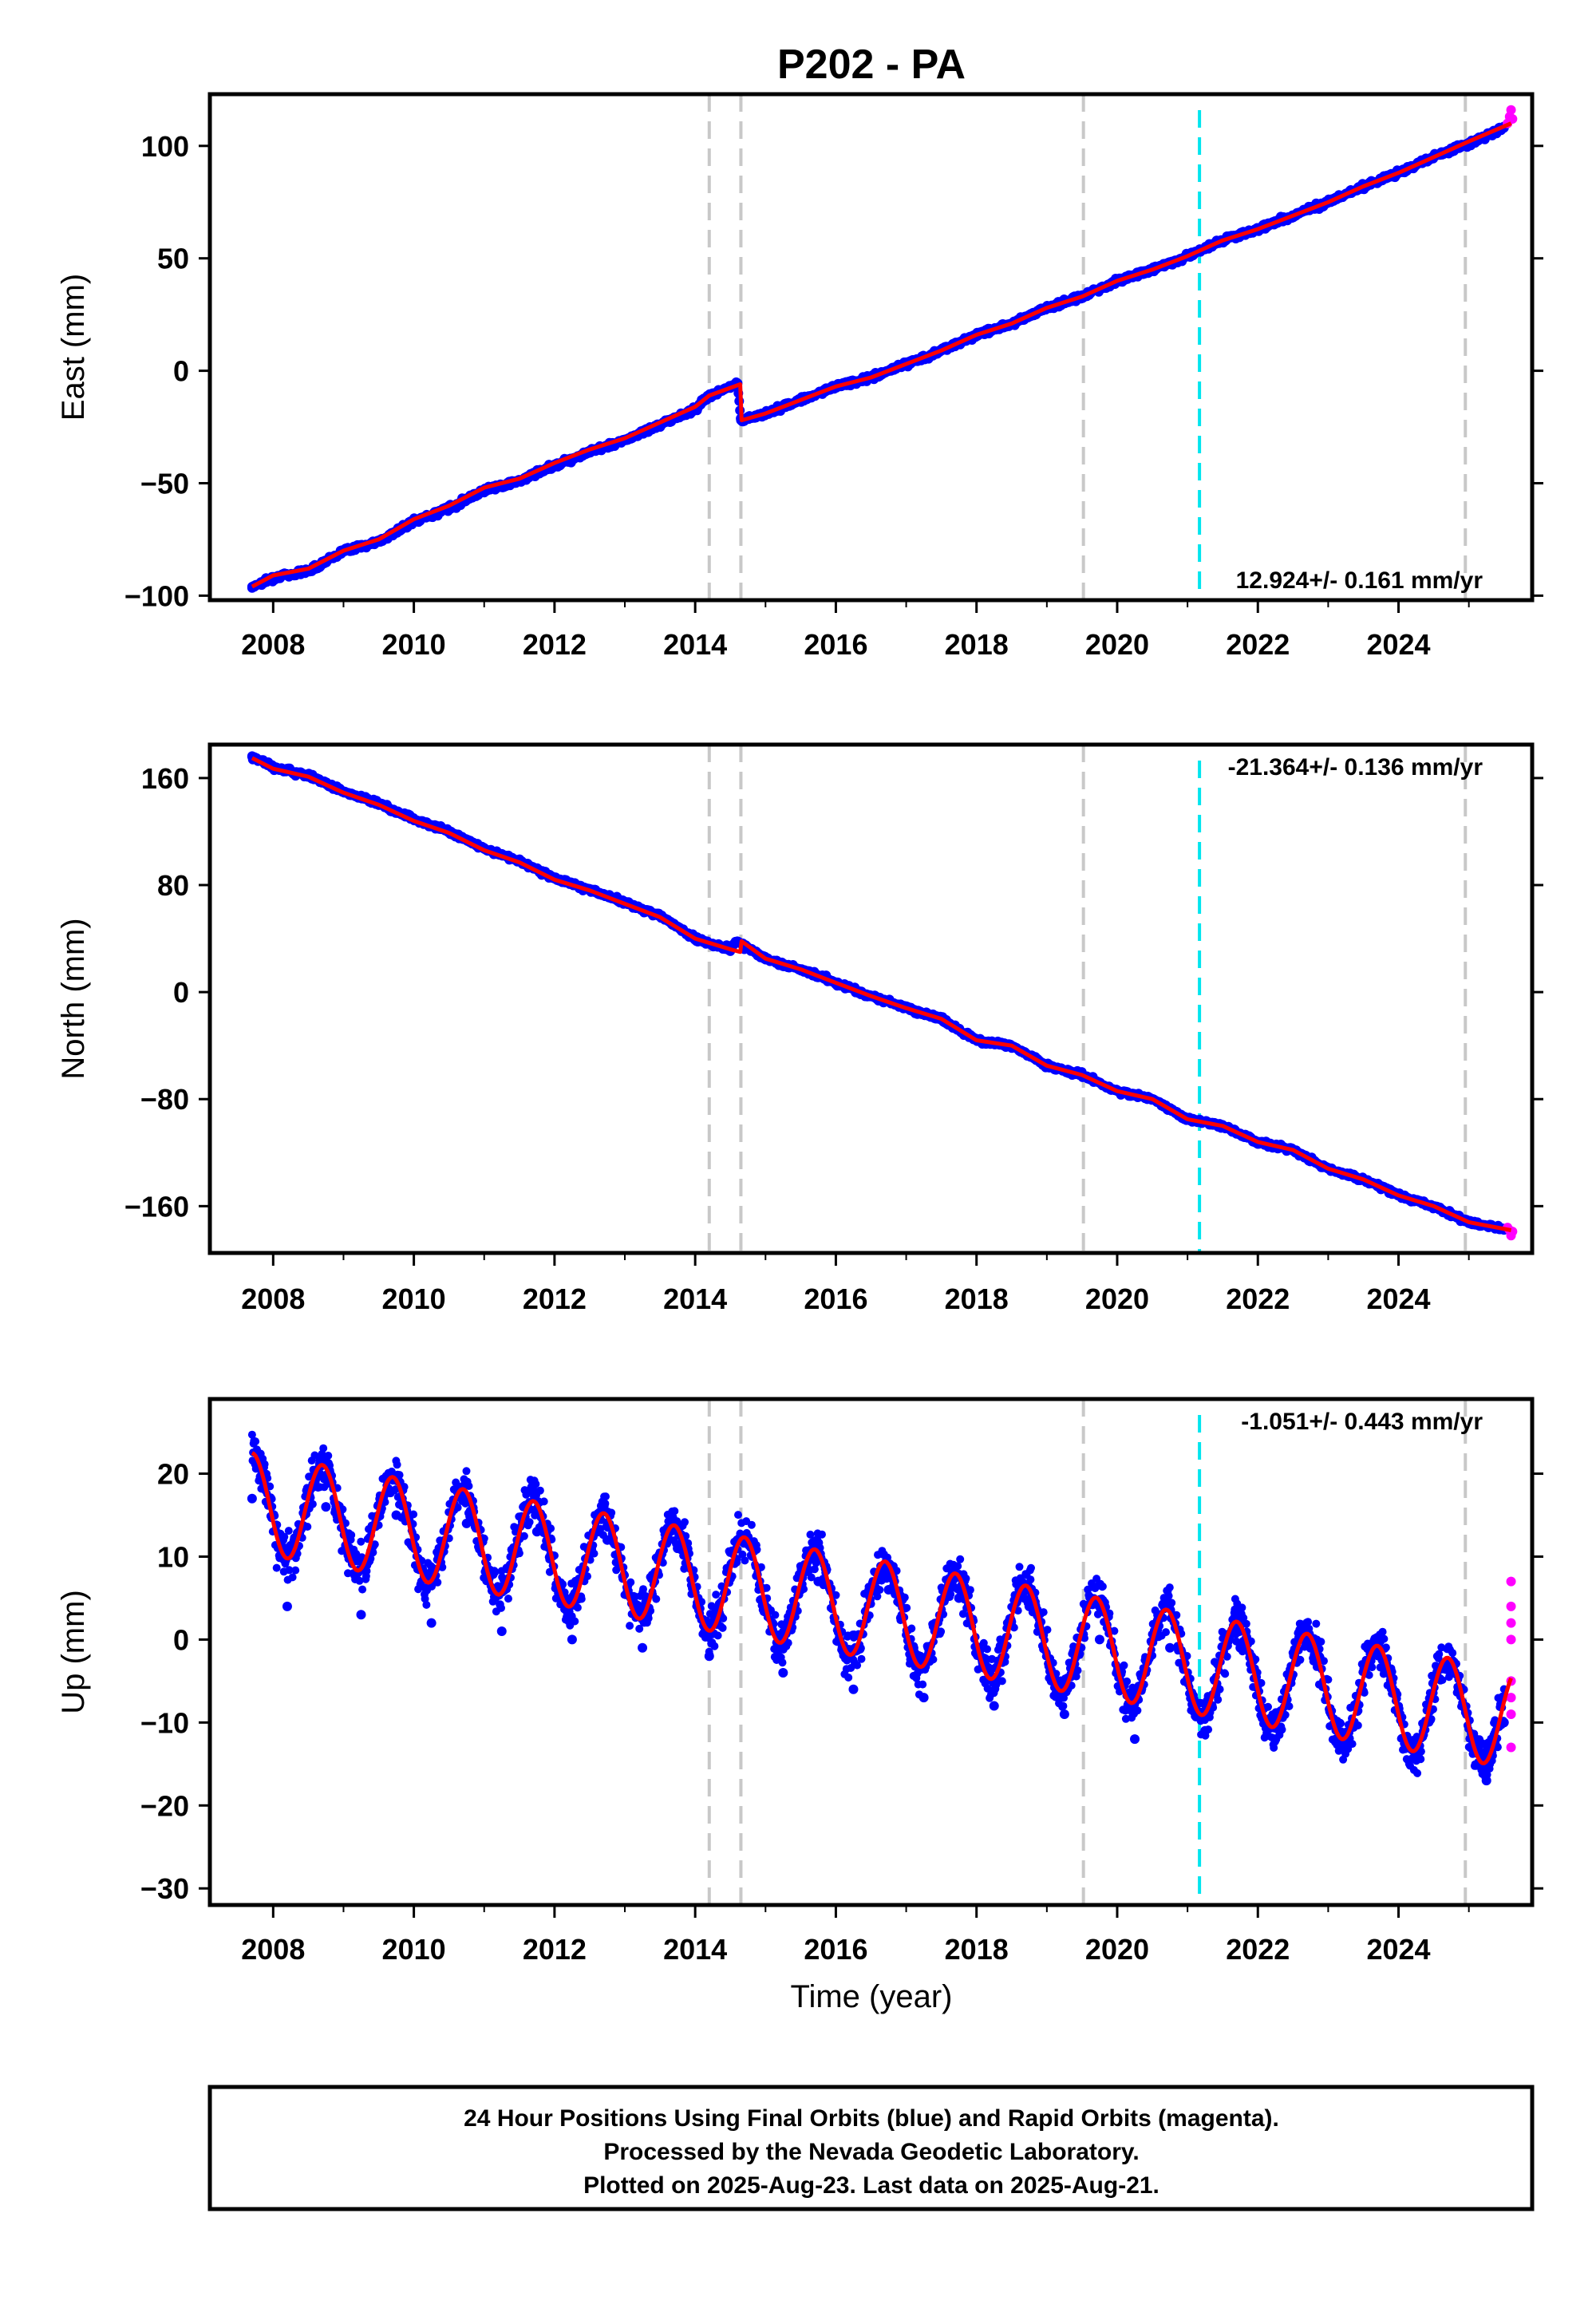 The image size is (1596, 2316). Describe the element at coordinates (414, 1298) in the screenshot. I see `north-x-tick-label: 2010` at that location.